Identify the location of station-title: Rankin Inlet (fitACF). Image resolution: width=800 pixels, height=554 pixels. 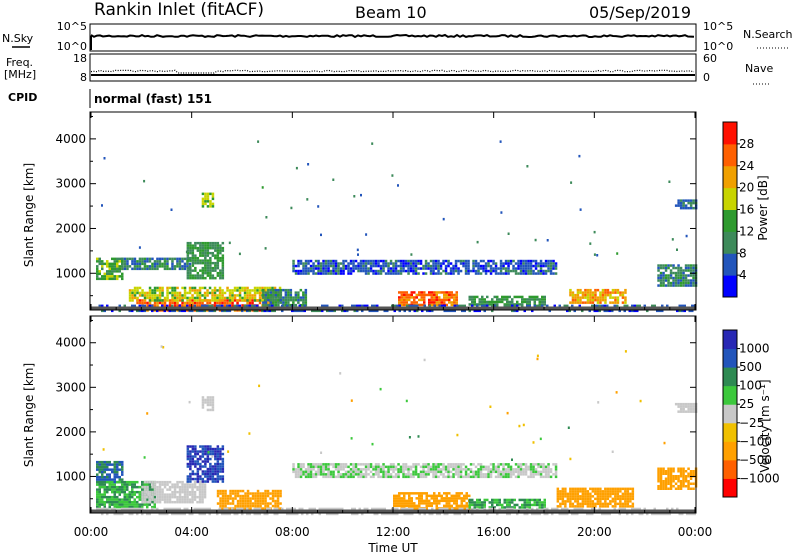
(179, 10).